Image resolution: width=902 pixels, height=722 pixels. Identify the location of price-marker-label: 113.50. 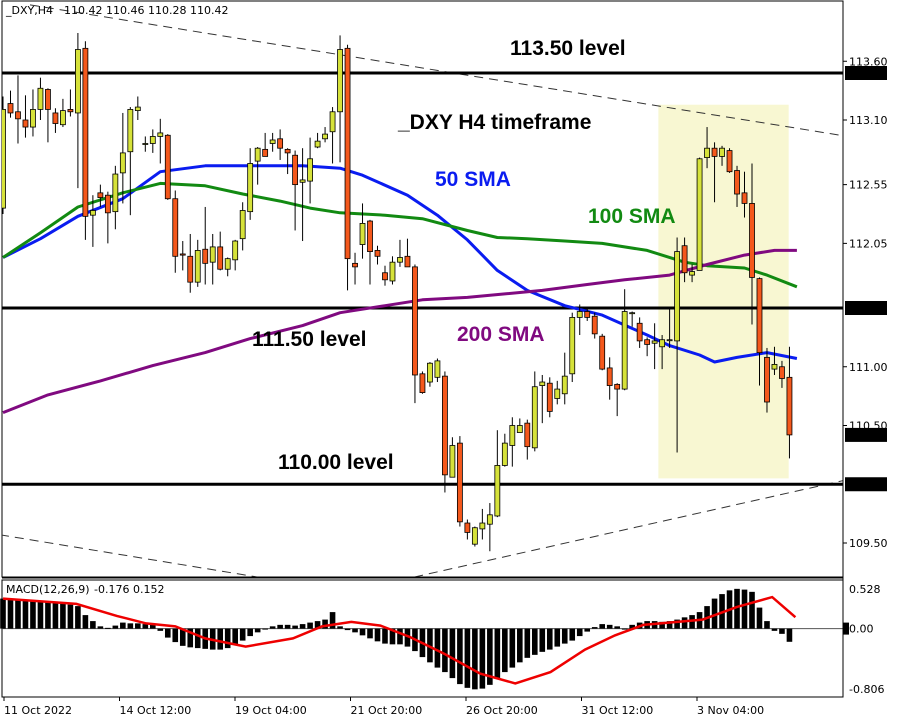
(868, 73).